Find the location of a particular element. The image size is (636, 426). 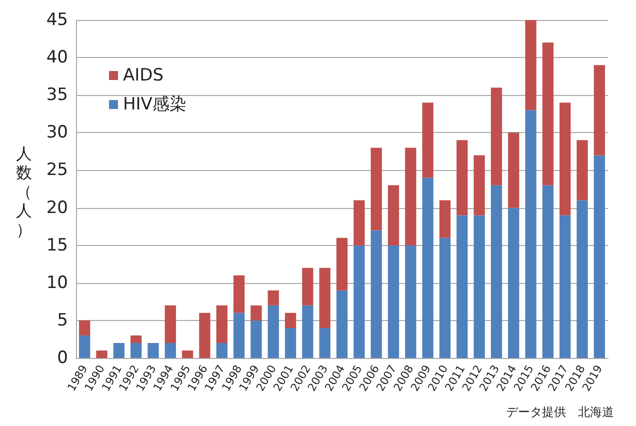

y-tick-label: 45 is located at coordinates (57, 20).